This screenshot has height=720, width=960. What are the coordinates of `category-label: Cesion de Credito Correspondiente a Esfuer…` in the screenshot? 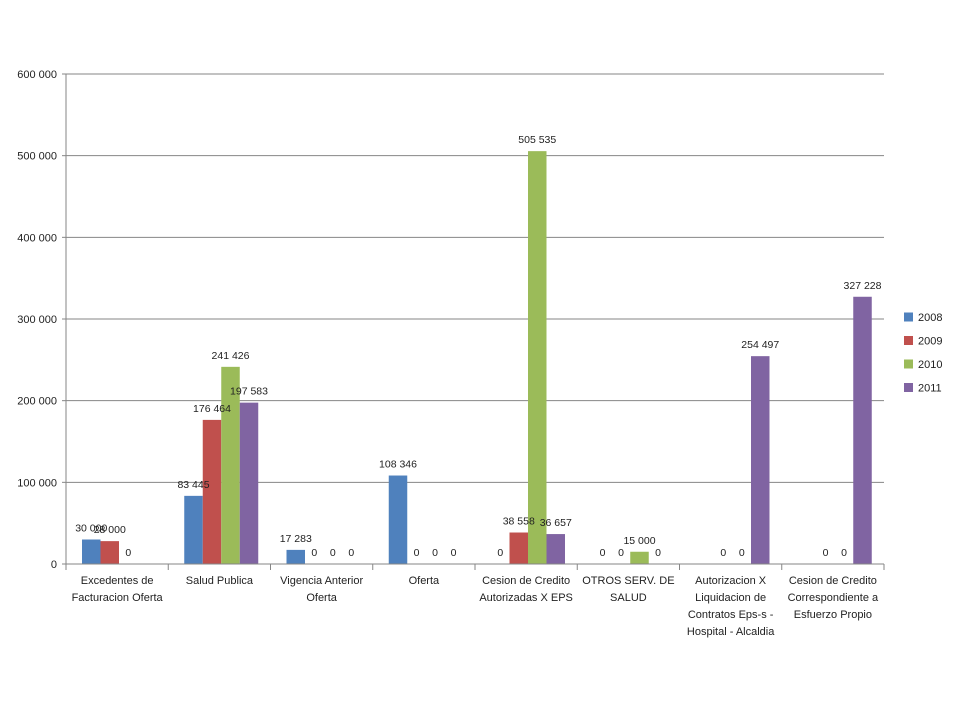 It's located at (833, 598).